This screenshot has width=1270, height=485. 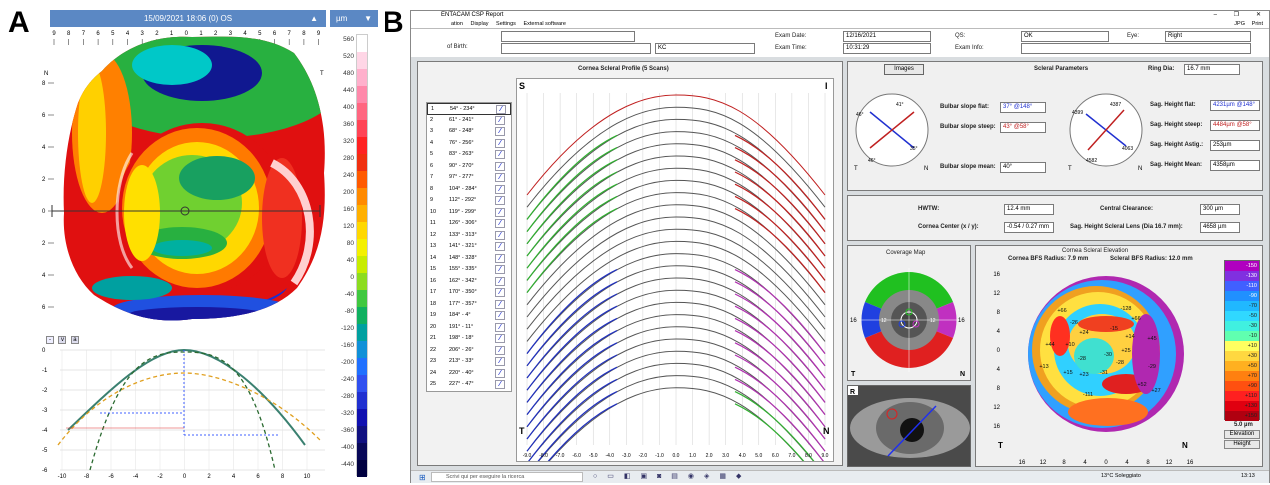 What do you see at coordinates (1242, 336) in the screenshot?
I see `elevation-scale-swatch: -10` at bounding box center [1242, 336].